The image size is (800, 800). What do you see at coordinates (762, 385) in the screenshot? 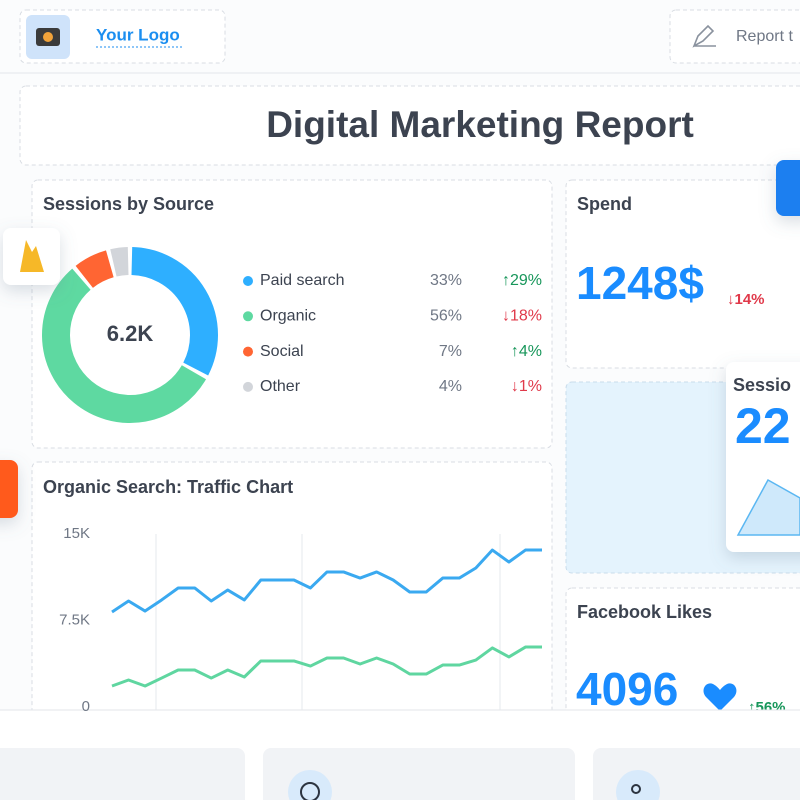
I see `floating-title: Sessio` at bounding box center [762, 385].